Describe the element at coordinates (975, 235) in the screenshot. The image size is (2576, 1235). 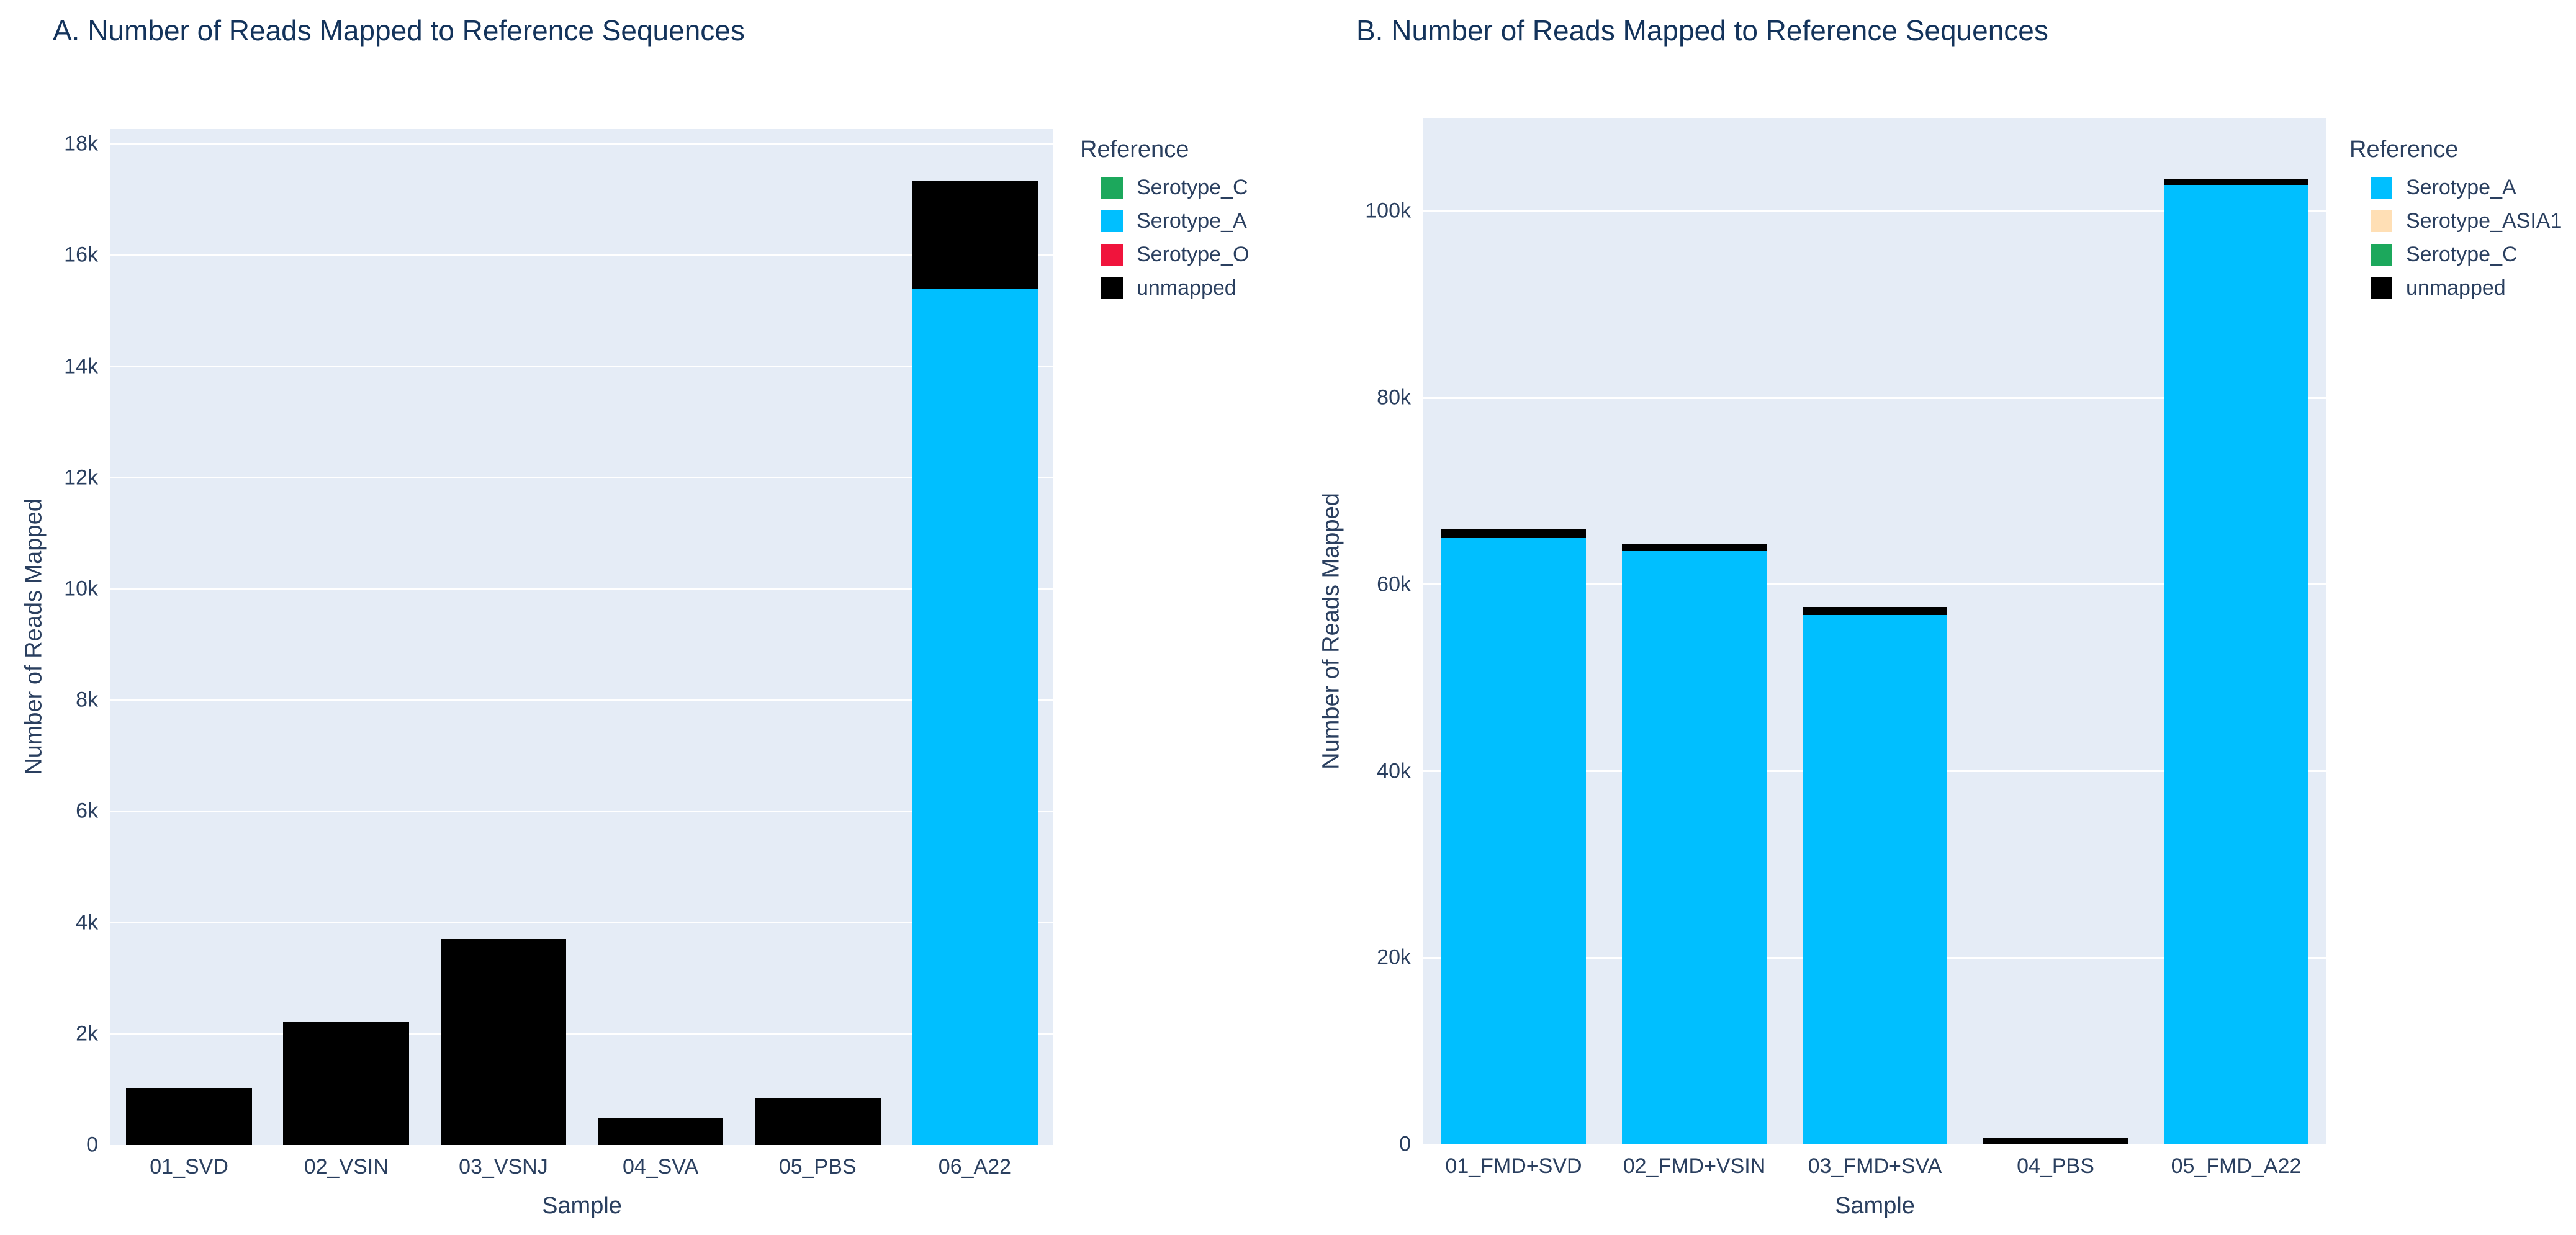
I see `bar-segment-06_A22-unmapped` at that location.